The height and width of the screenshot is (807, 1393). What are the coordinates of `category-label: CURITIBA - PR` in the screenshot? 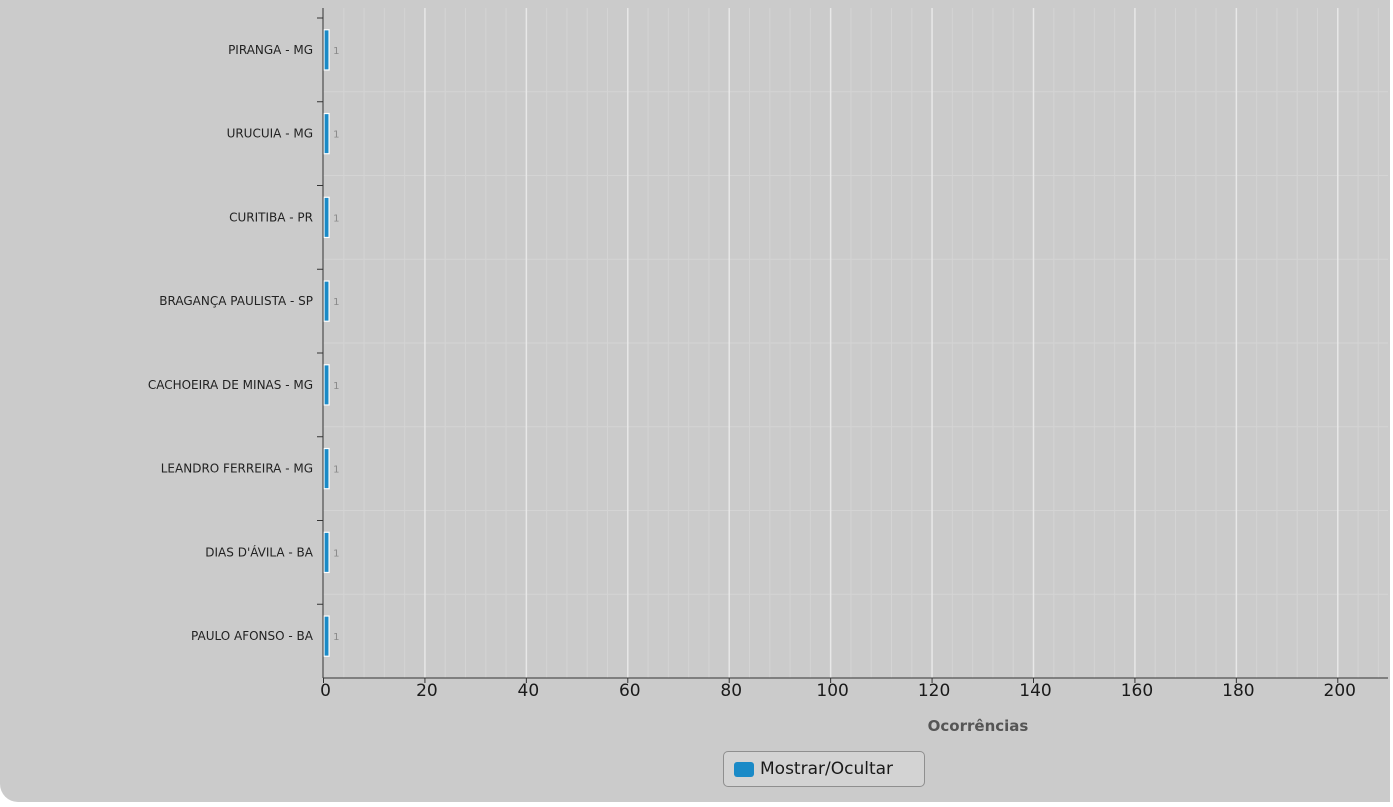 It's located at (271, 217).